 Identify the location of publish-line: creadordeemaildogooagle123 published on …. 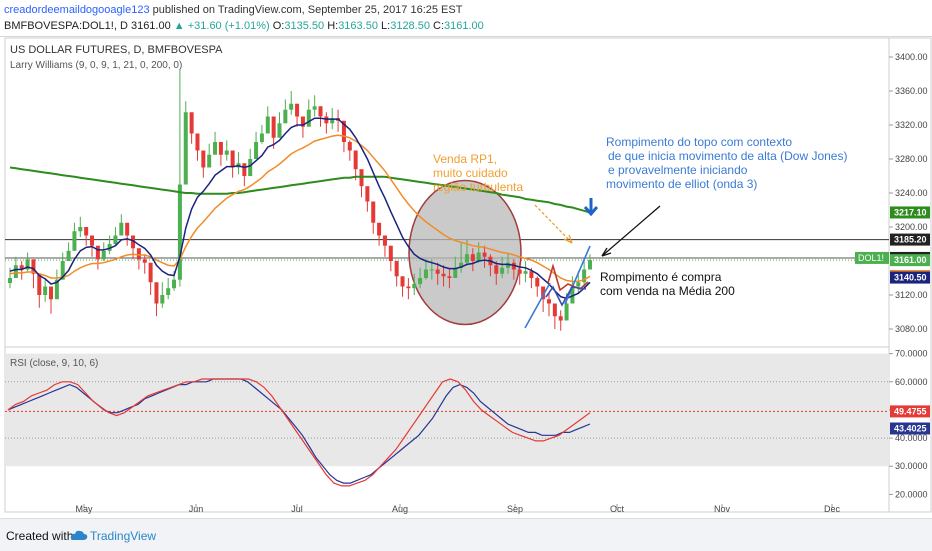
(233, 10).